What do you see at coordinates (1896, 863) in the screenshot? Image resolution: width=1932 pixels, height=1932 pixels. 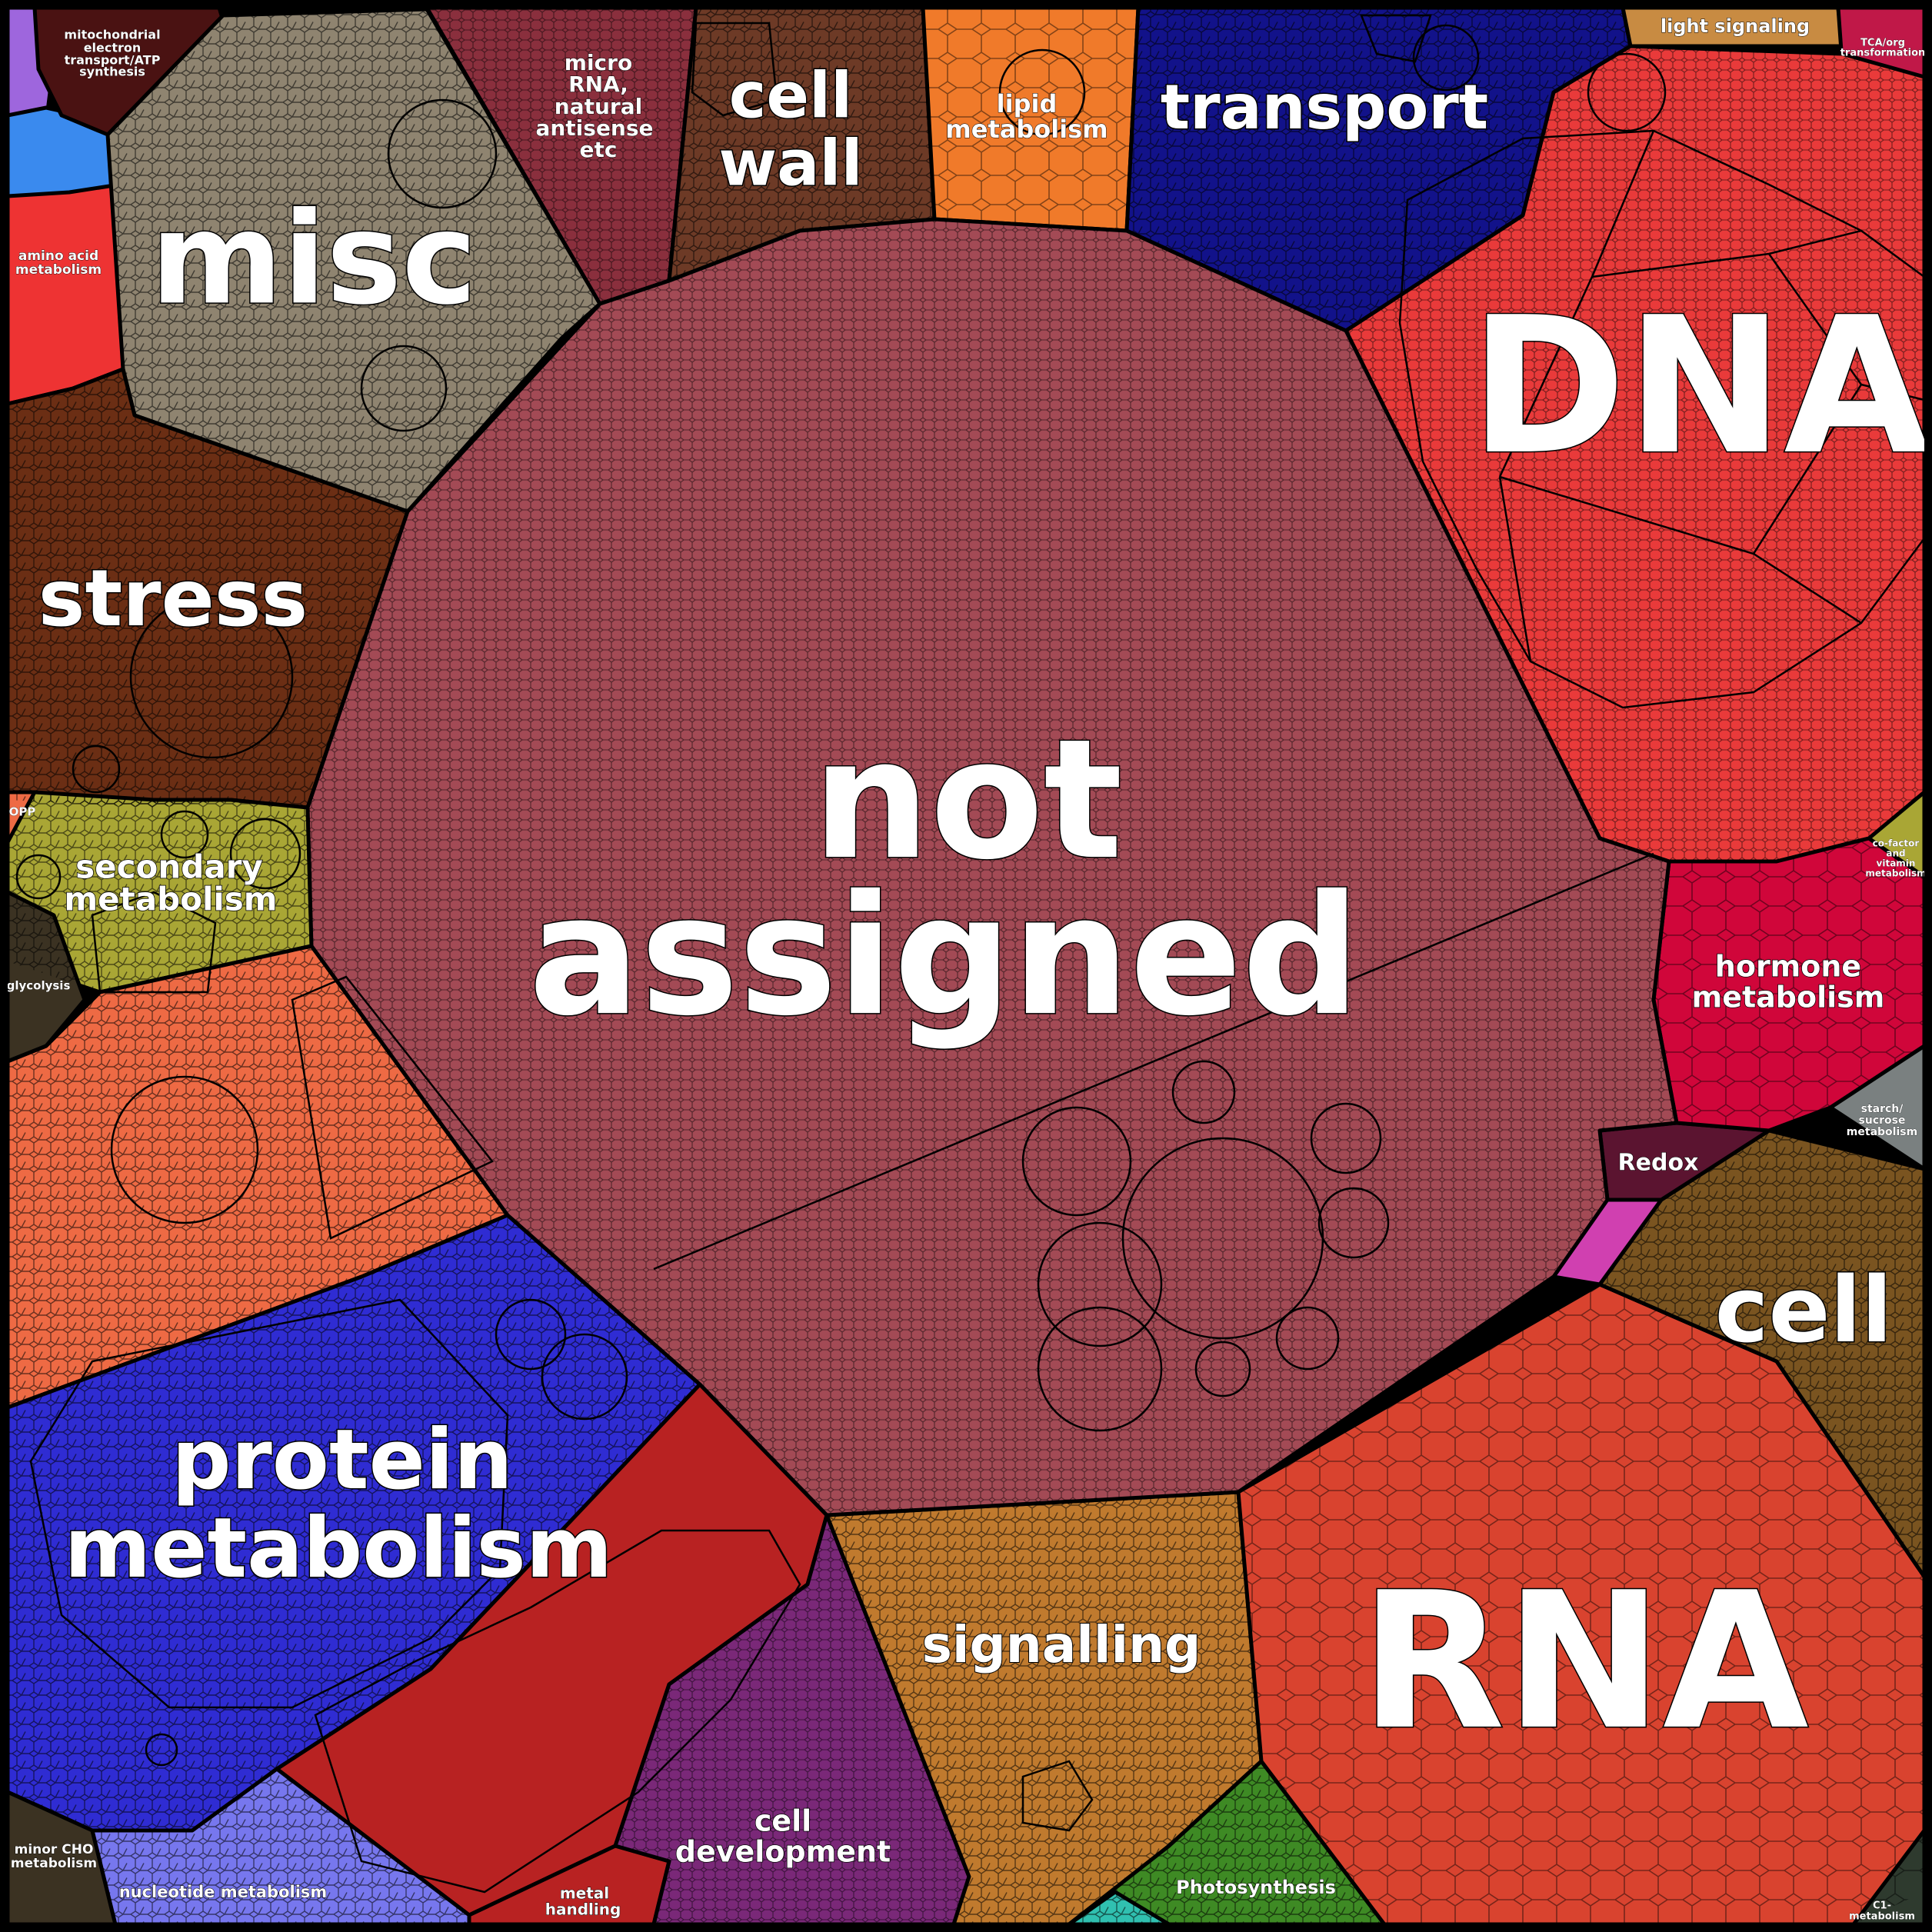 I see `label-cofactor-3: vitamin` at bounding box center [1896, 863].